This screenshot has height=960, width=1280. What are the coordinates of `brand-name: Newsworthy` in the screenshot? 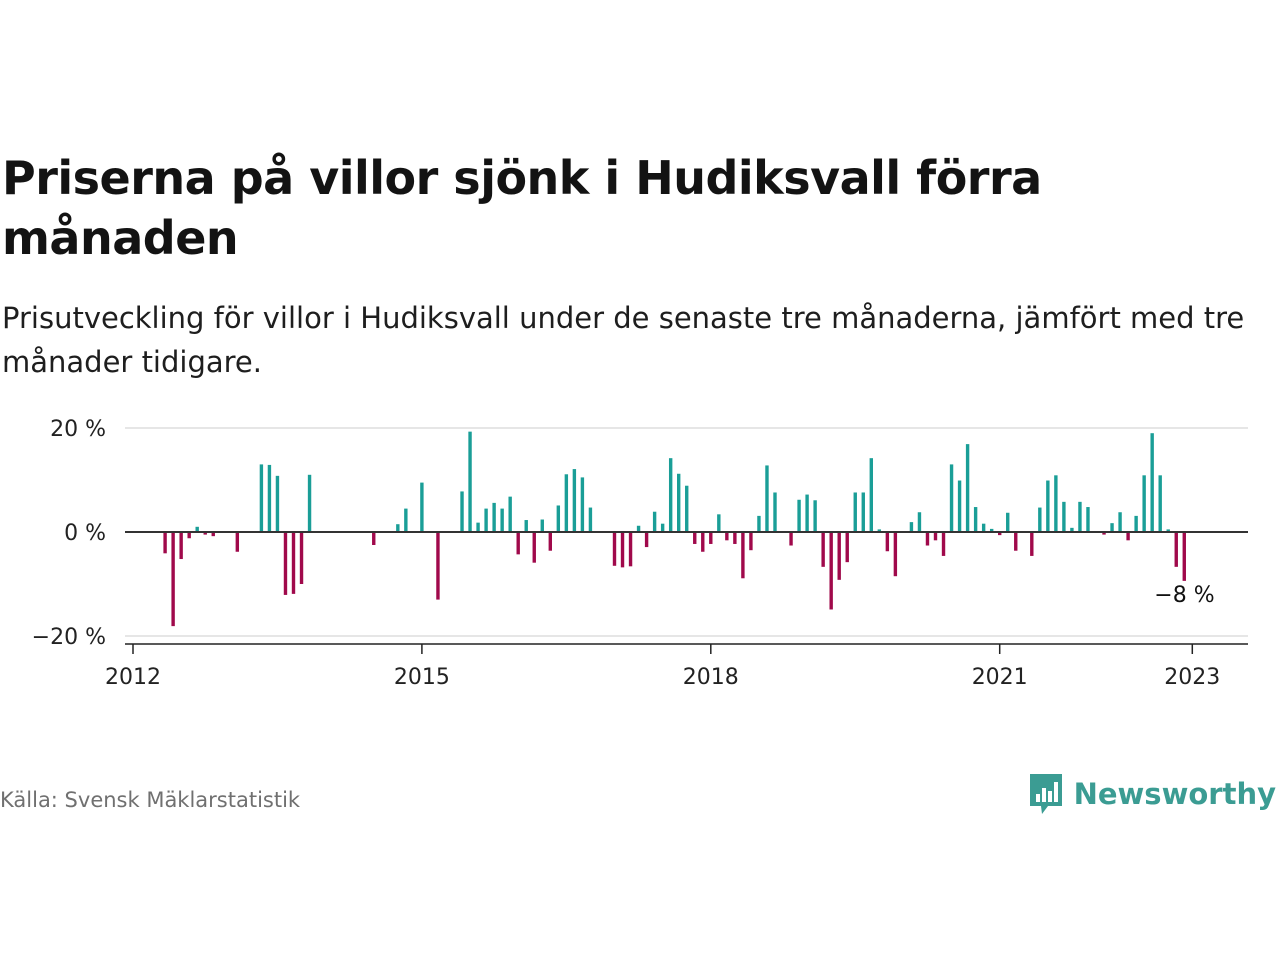 It's located at (1174, 794).